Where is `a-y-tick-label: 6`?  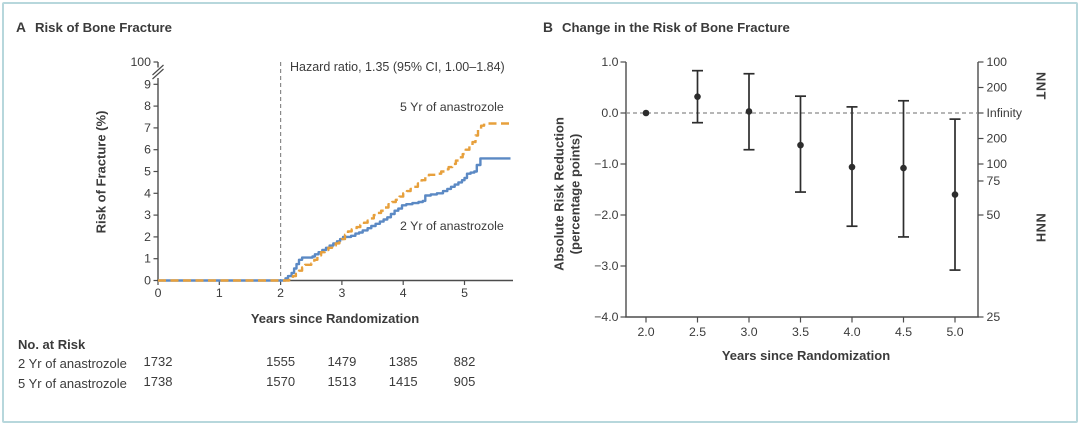 a-y-tick-label: 6 is located at coordinates (147, 150).